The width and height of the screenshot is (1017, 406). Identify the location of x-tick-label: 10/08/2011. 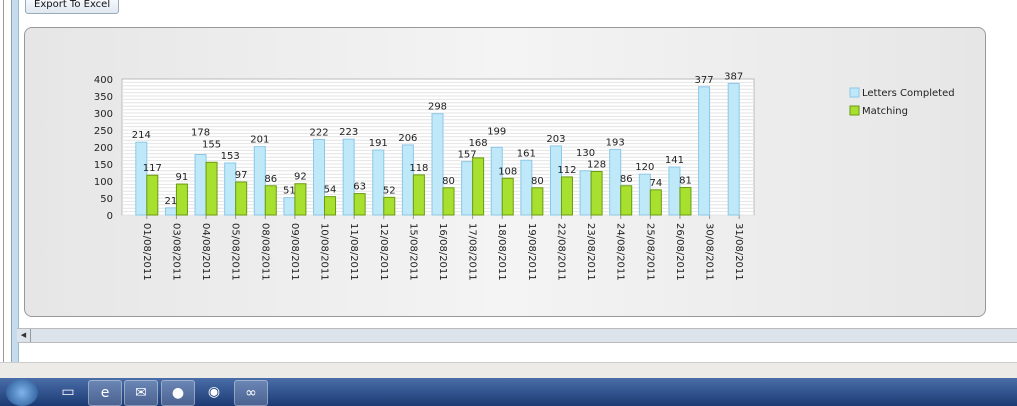
(324, 252).